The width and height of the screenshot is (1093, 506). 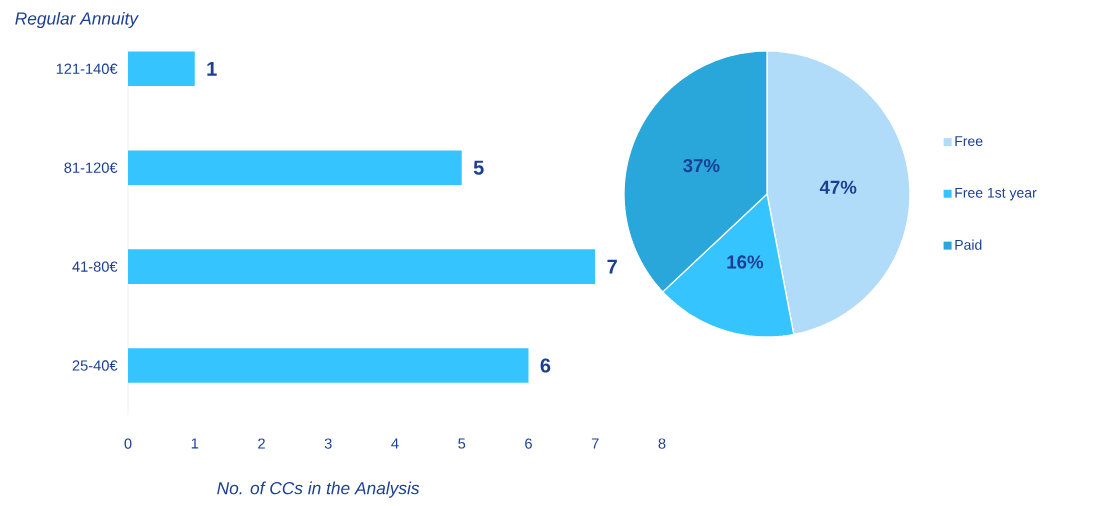 What do you see at coordinates (838, 187) in the screenshot?
I see `data-label: 47%` at bounding box center [838, 187].